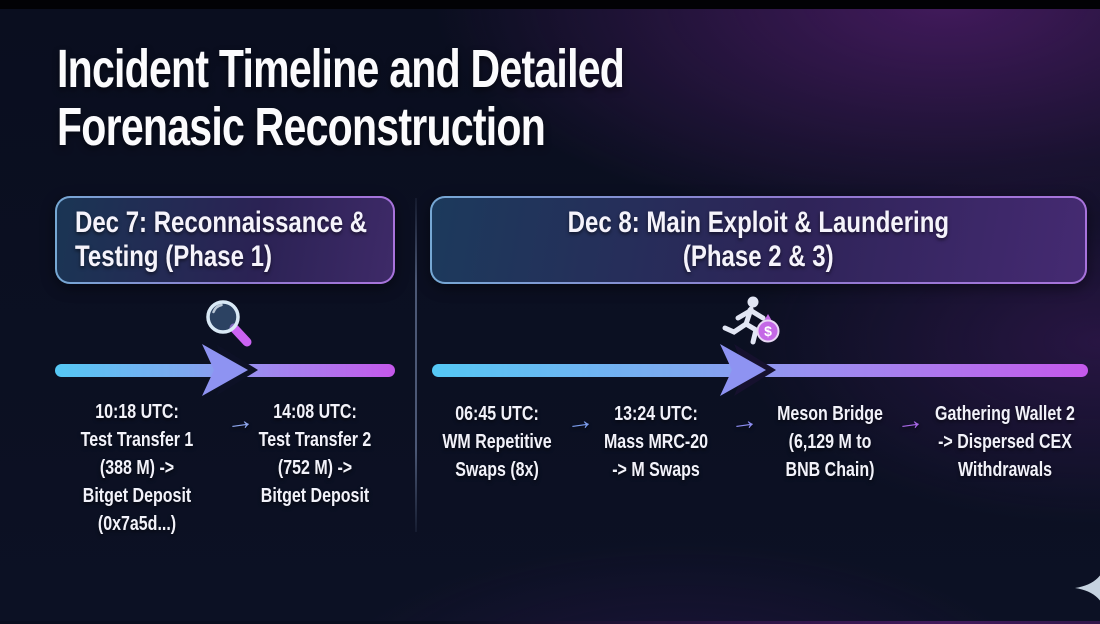 The height and width of the screenshot is (624, 1100). I want to click on event-line: (6,129 M to, so click(830, 442).